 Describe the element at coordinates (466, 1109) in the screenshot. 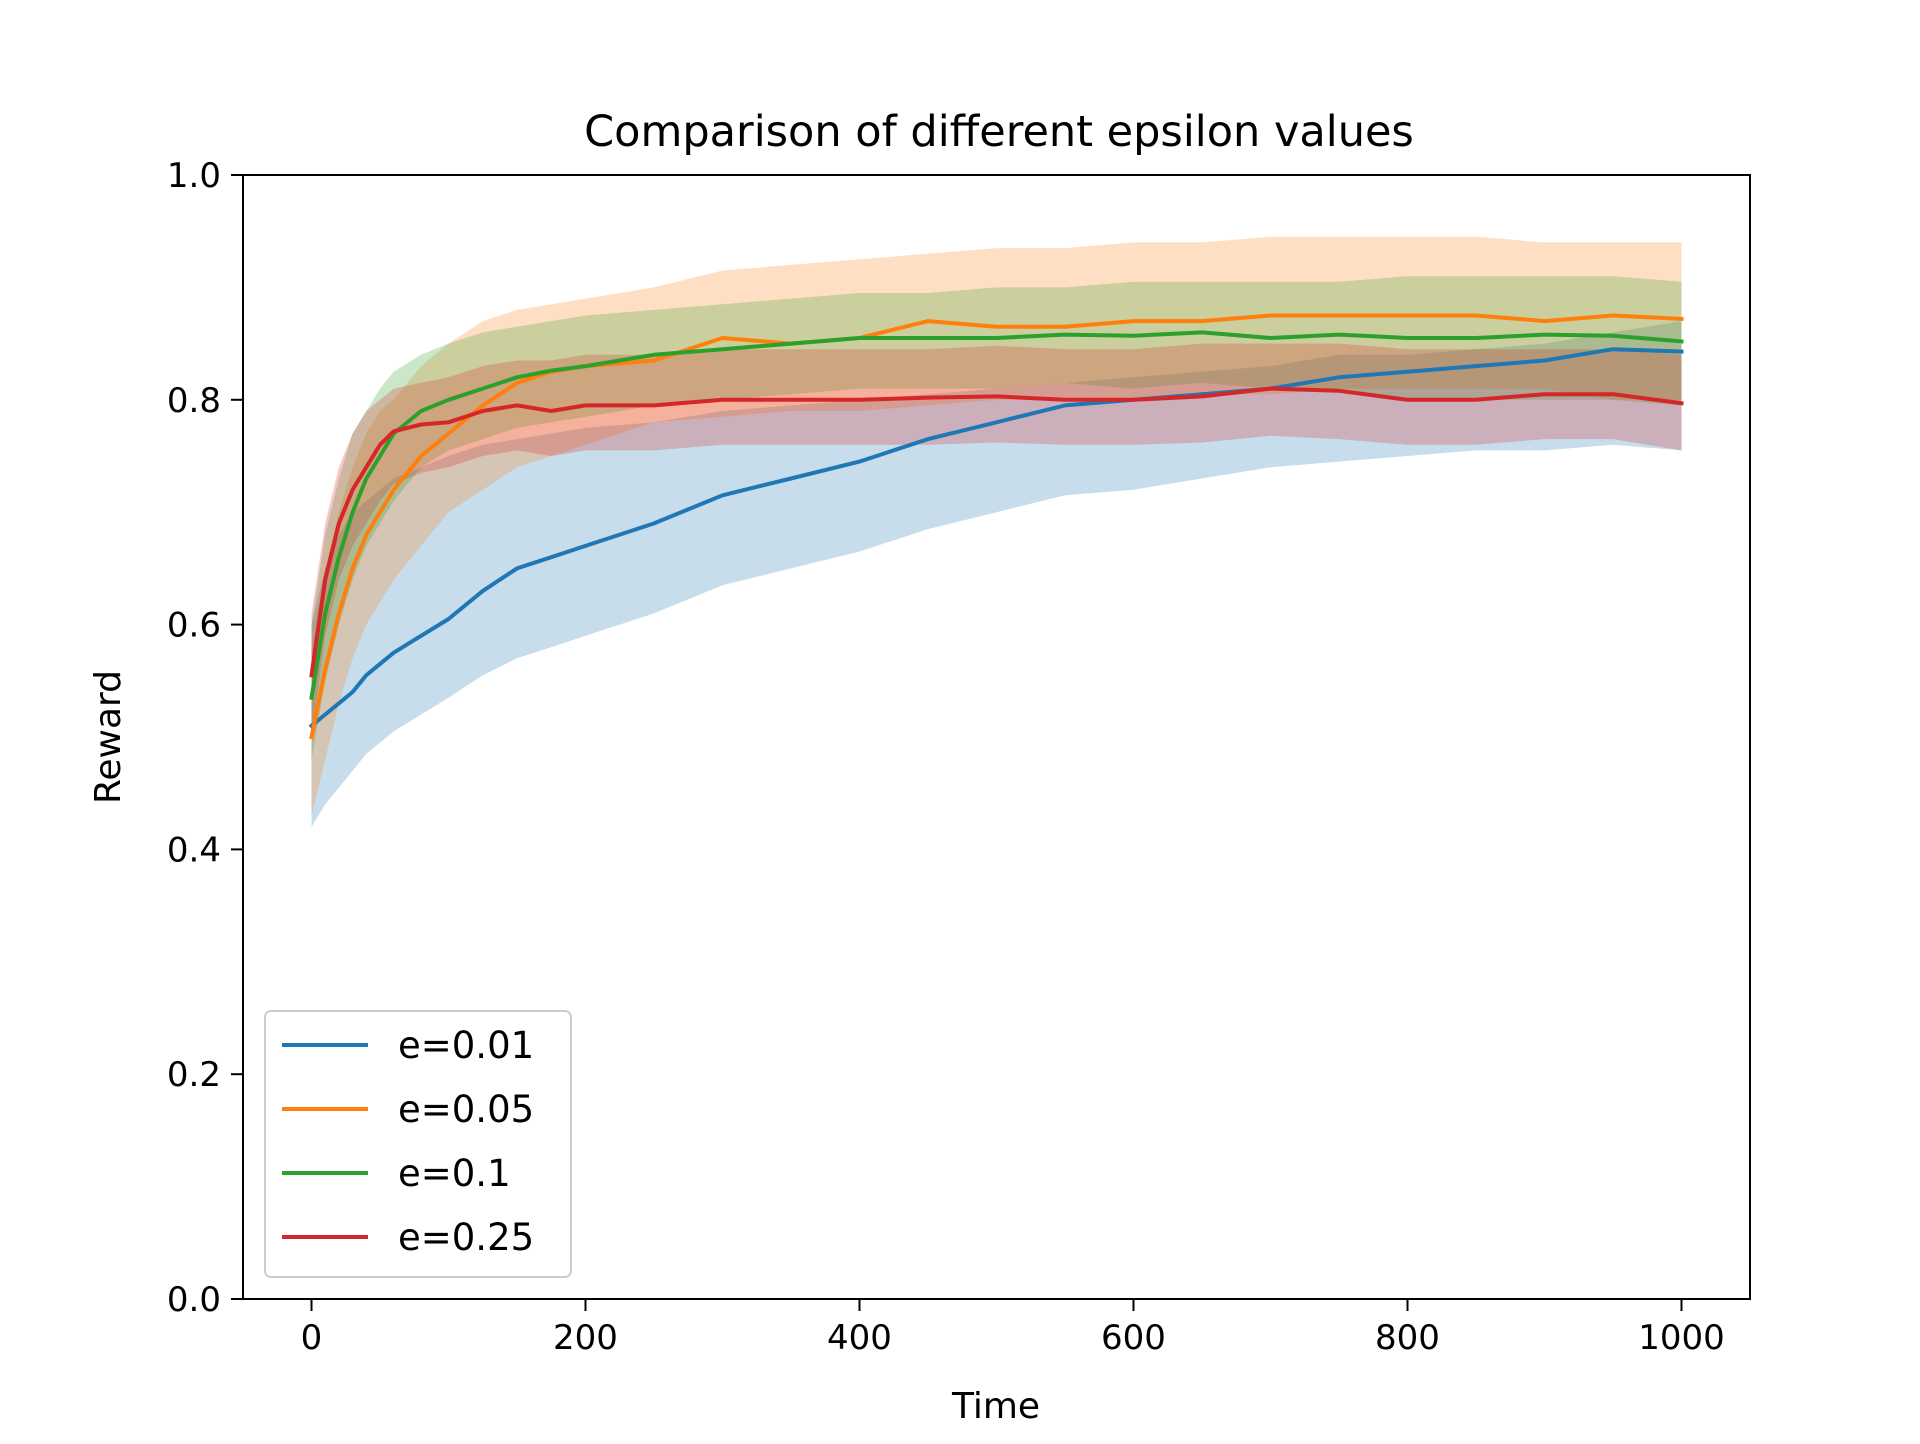

I see `legend-label-1: e=0.05` at that location.